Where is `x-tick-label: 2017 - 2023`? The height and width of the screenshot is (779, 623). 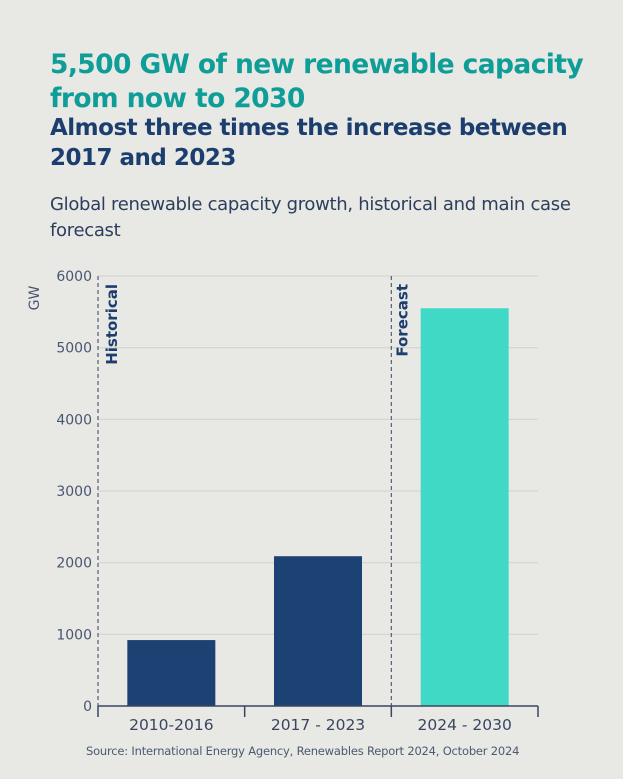
x-tick-label: 2017 - 2023 is located at coordinates (318, 725).